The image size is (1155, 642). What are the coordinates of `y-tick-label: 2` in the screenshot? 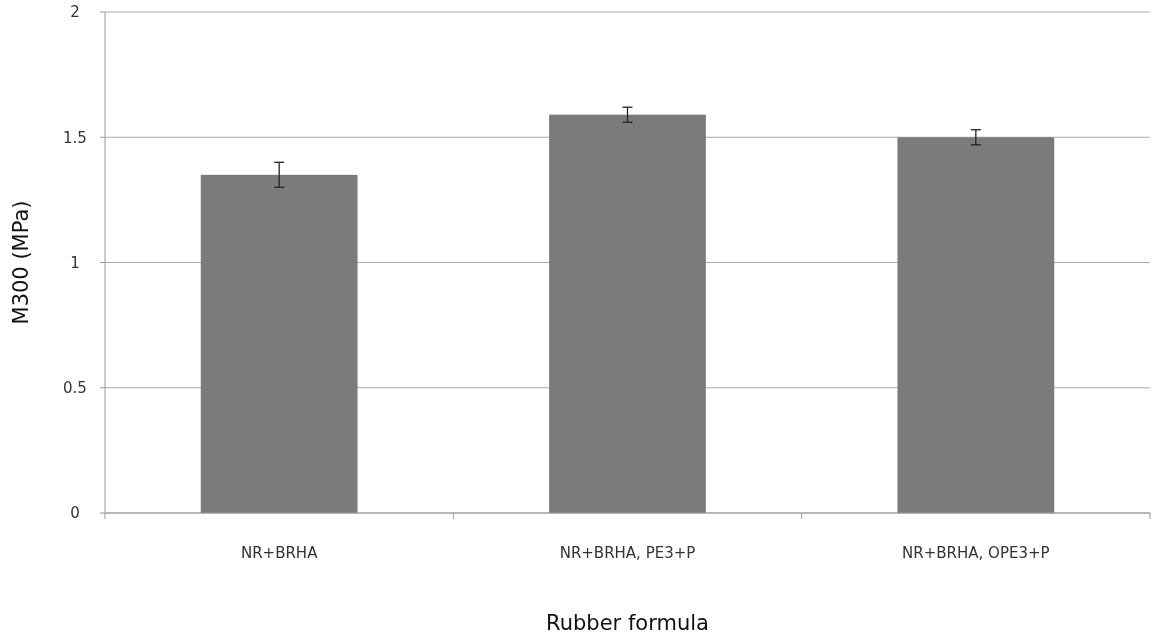 It's located at (75, 12).